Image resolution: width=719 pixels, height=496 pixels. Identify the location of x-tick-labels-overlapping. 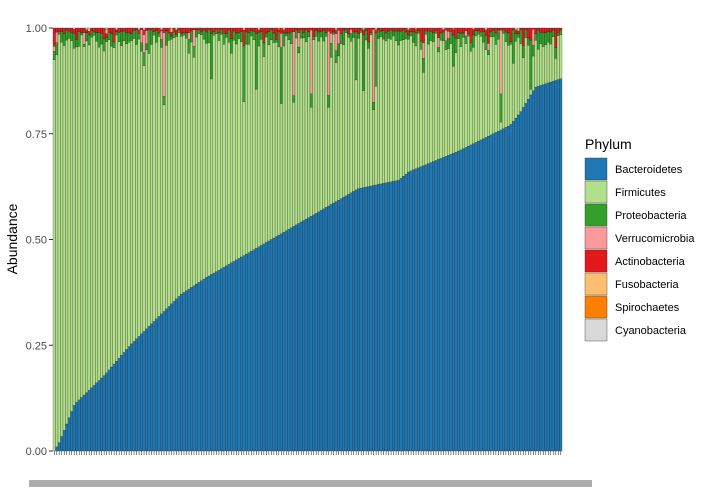
(310, 483).